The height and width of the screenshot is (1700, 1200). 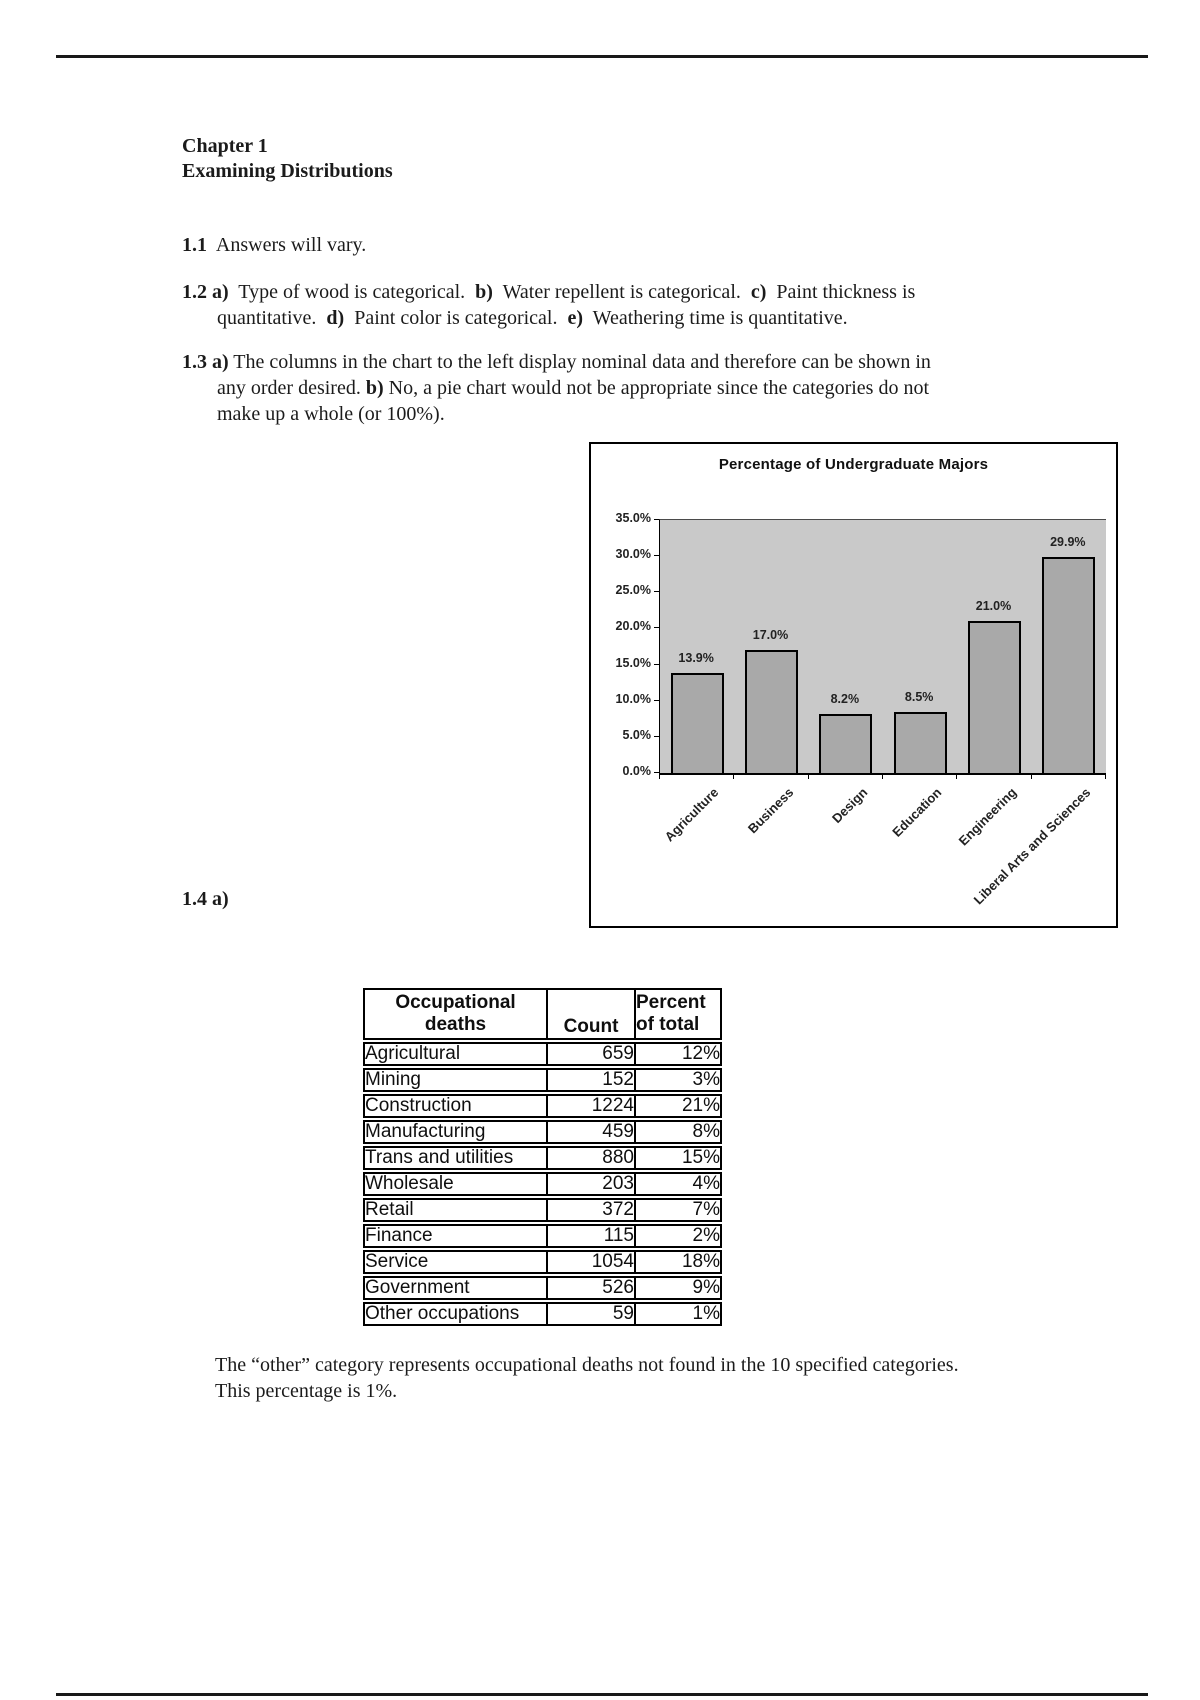 What do you see at coordinates (455, 1106) in the screenshot?
I see `table-cell: Construction` at bounding box center [455, 1106].